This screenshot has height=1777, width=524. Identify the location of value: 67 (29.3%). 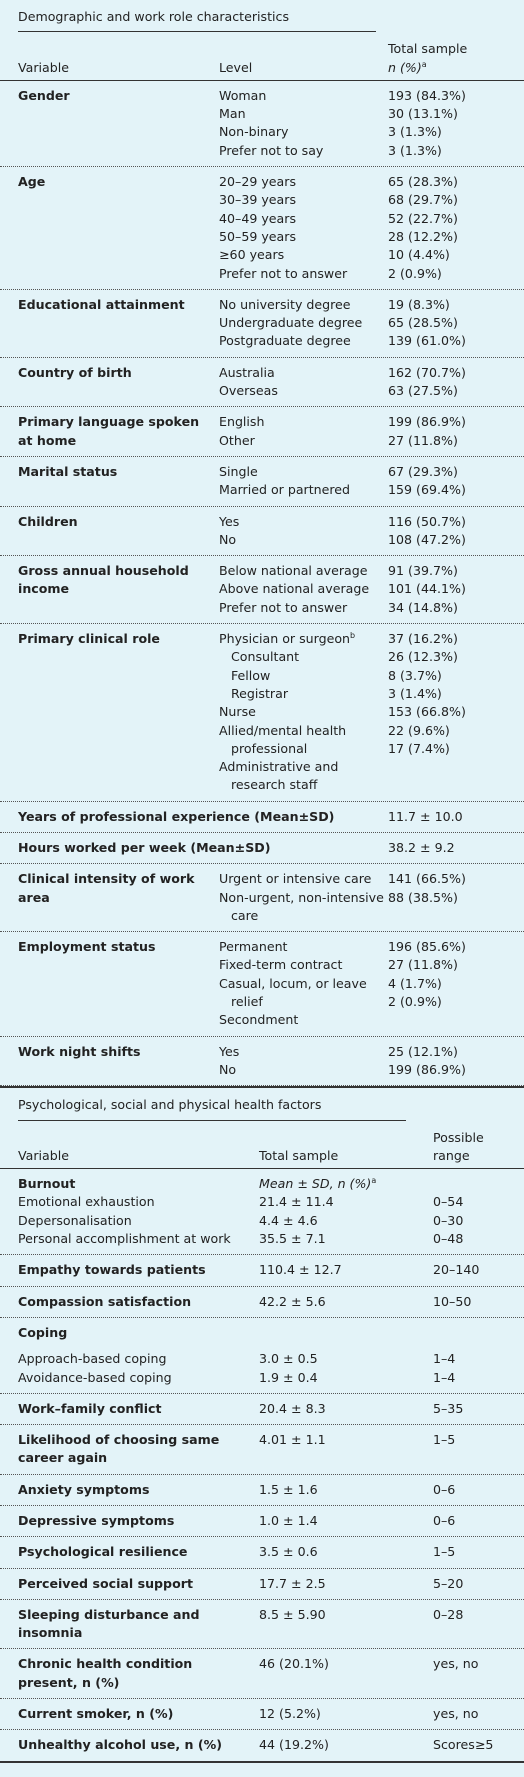
(423, 471).